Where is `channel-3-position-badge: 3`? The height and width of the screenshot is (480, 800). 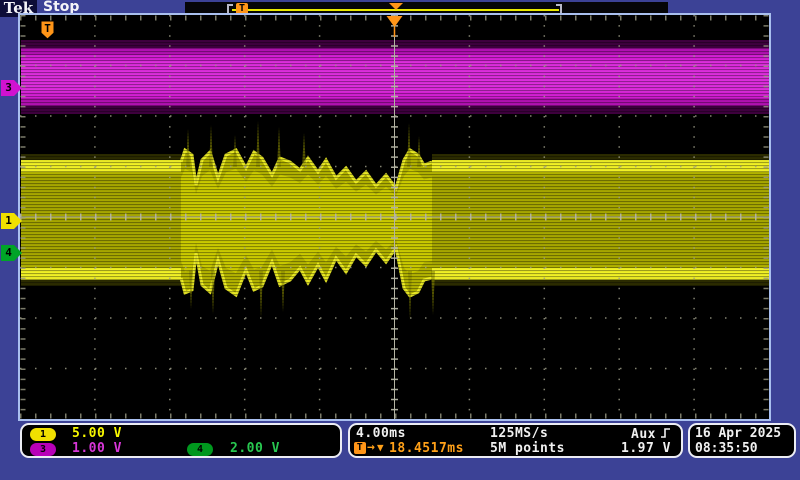 channel-3-position-badge: 3 is located at coordinates (11, 88).